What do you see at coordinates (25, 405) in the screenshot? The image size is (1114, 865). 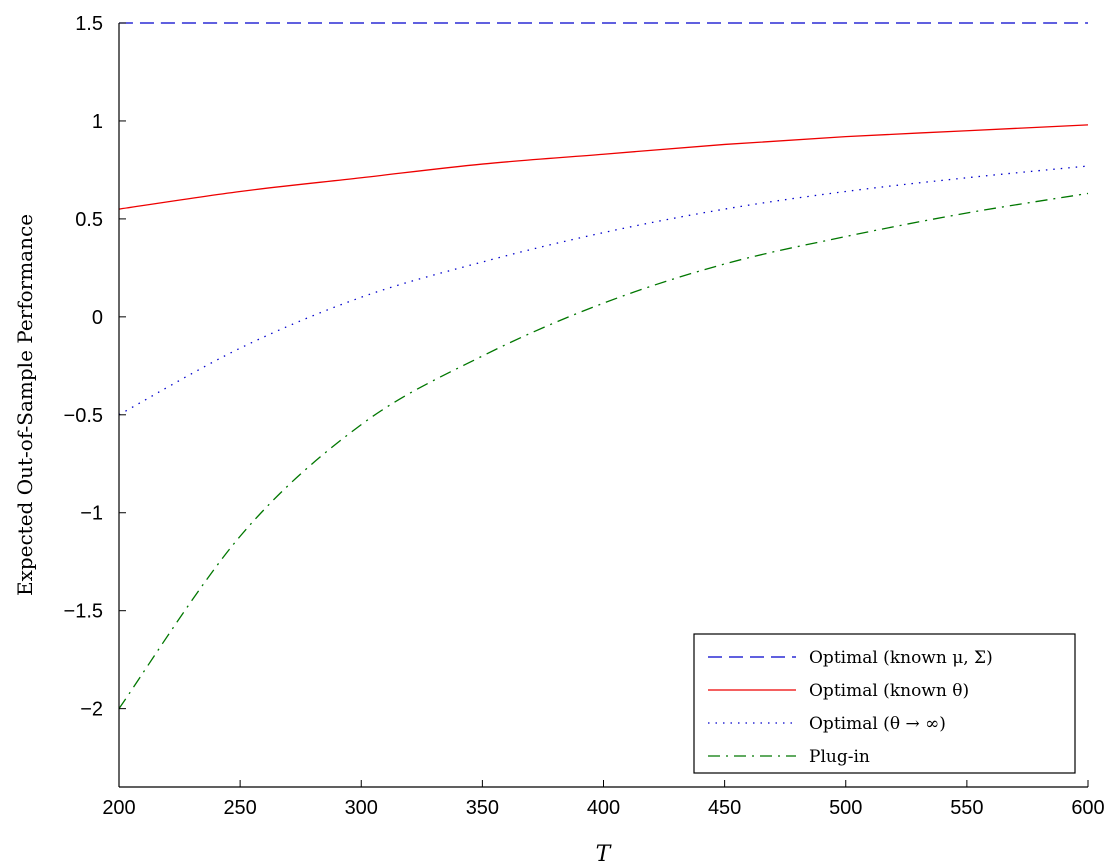 I see `y-axis-label: Expected Out-of-Sample Performance` at bounding box center [25, 405].